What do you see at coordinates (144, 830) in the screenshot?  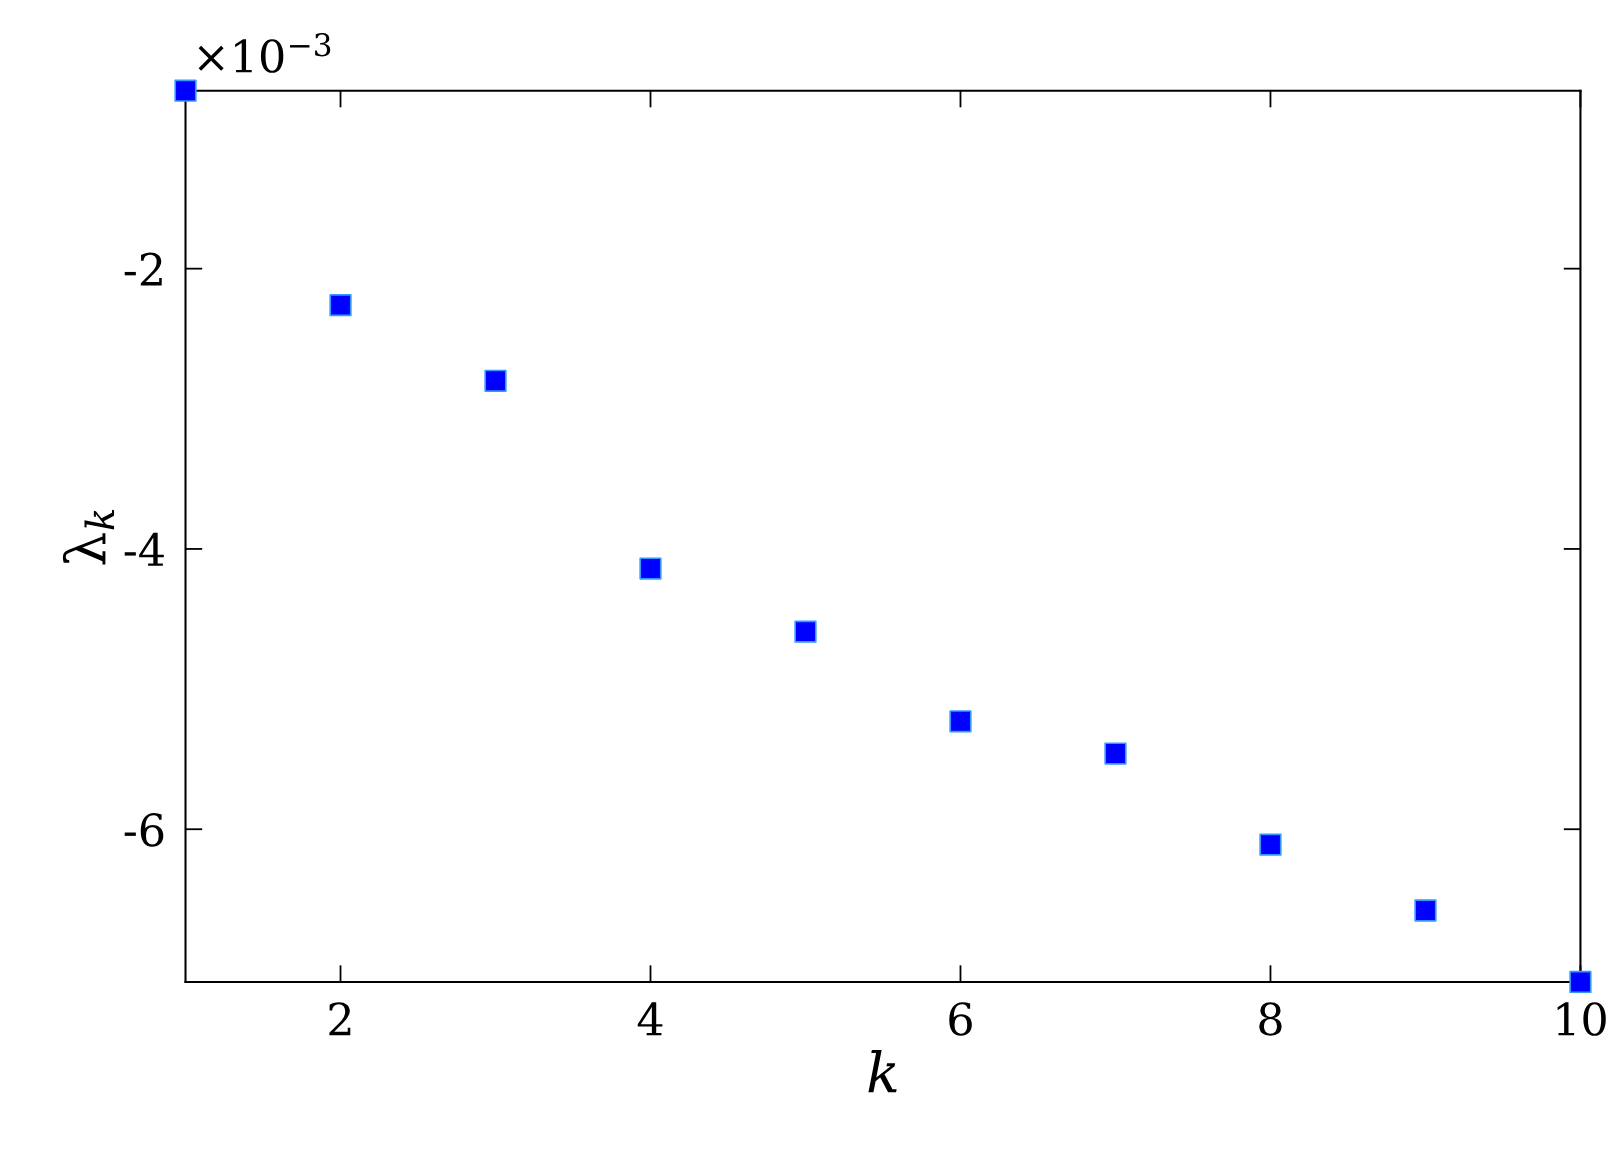 I see `y-tick-label: -6` at bounding box center [144, 830].